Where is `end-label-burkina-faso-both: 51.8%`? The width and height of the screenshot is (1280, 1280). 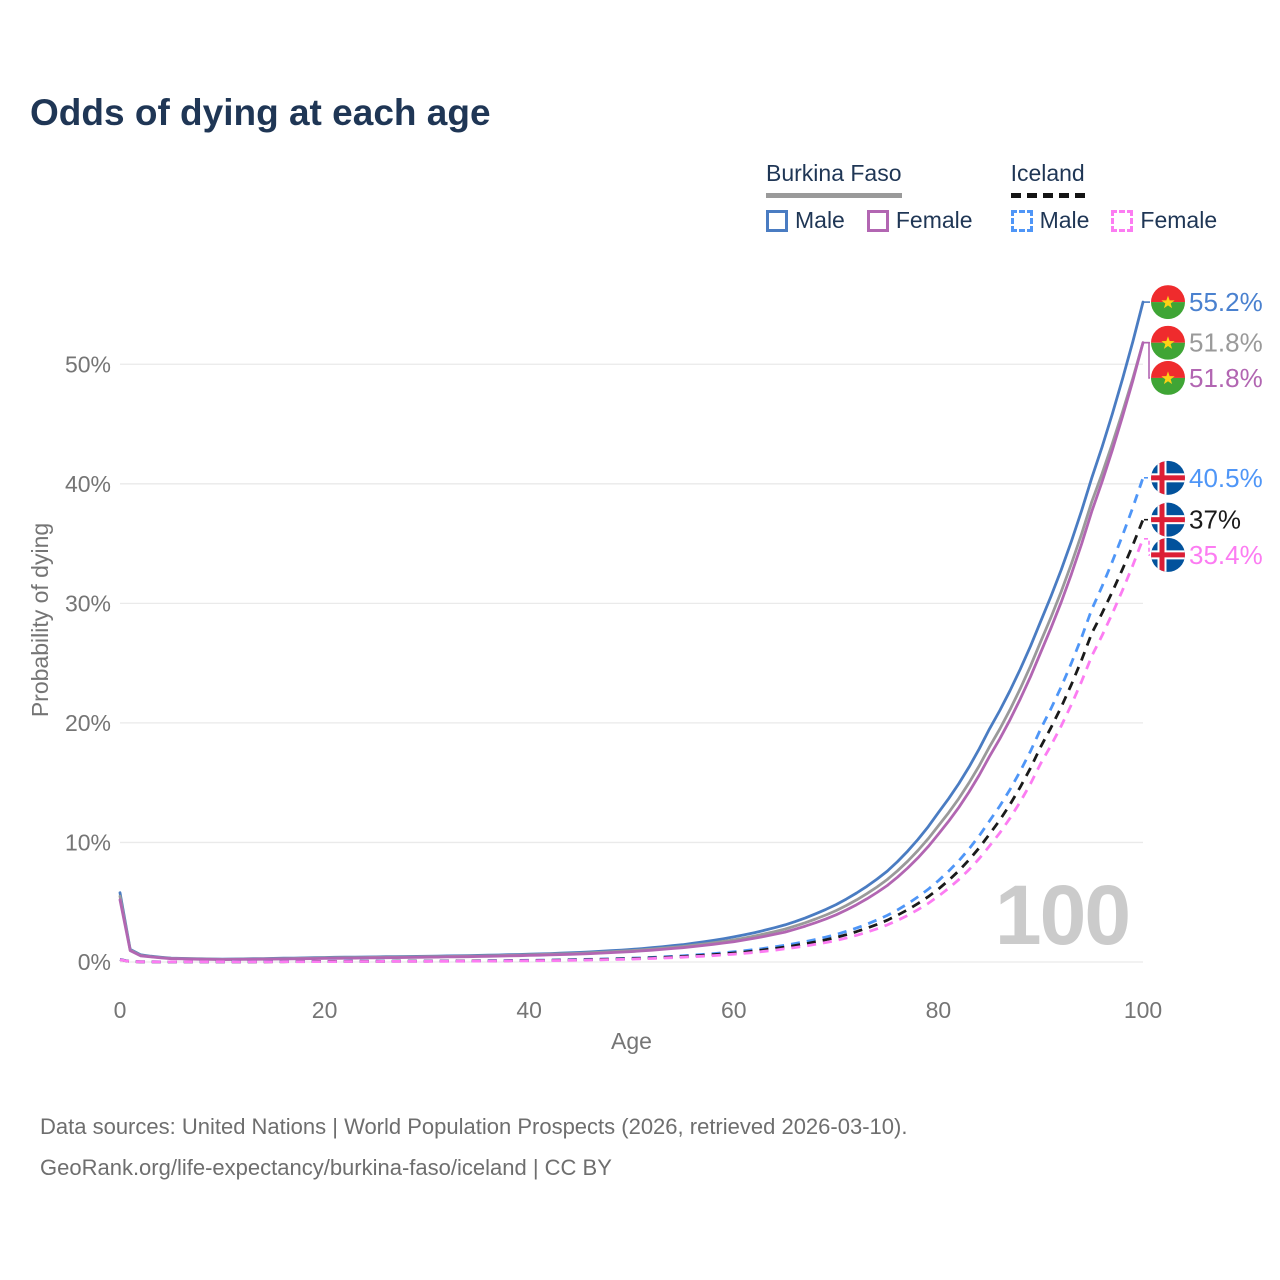 end-label-burkina-faso-both: 51.8% is located at coordinates (1226, 343).